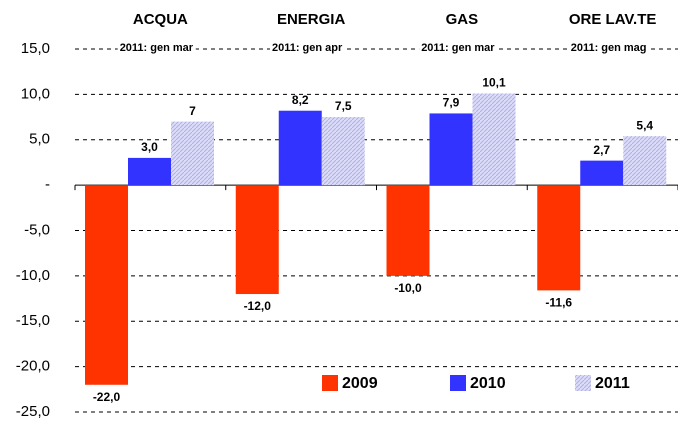  Describe the element at coordinates (488, 383) in the screenshot. I see `legend-label: 2010` at that location.